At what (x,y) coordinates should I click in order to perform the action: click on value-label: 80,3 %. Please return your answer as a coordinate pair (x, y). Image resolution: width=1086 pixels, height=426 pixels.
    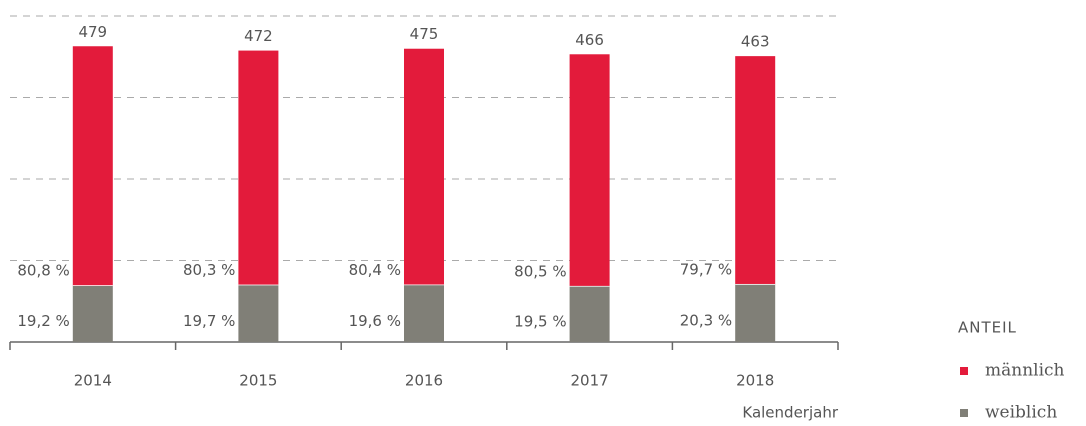
    Looking at the image, I should click on (209, 270).